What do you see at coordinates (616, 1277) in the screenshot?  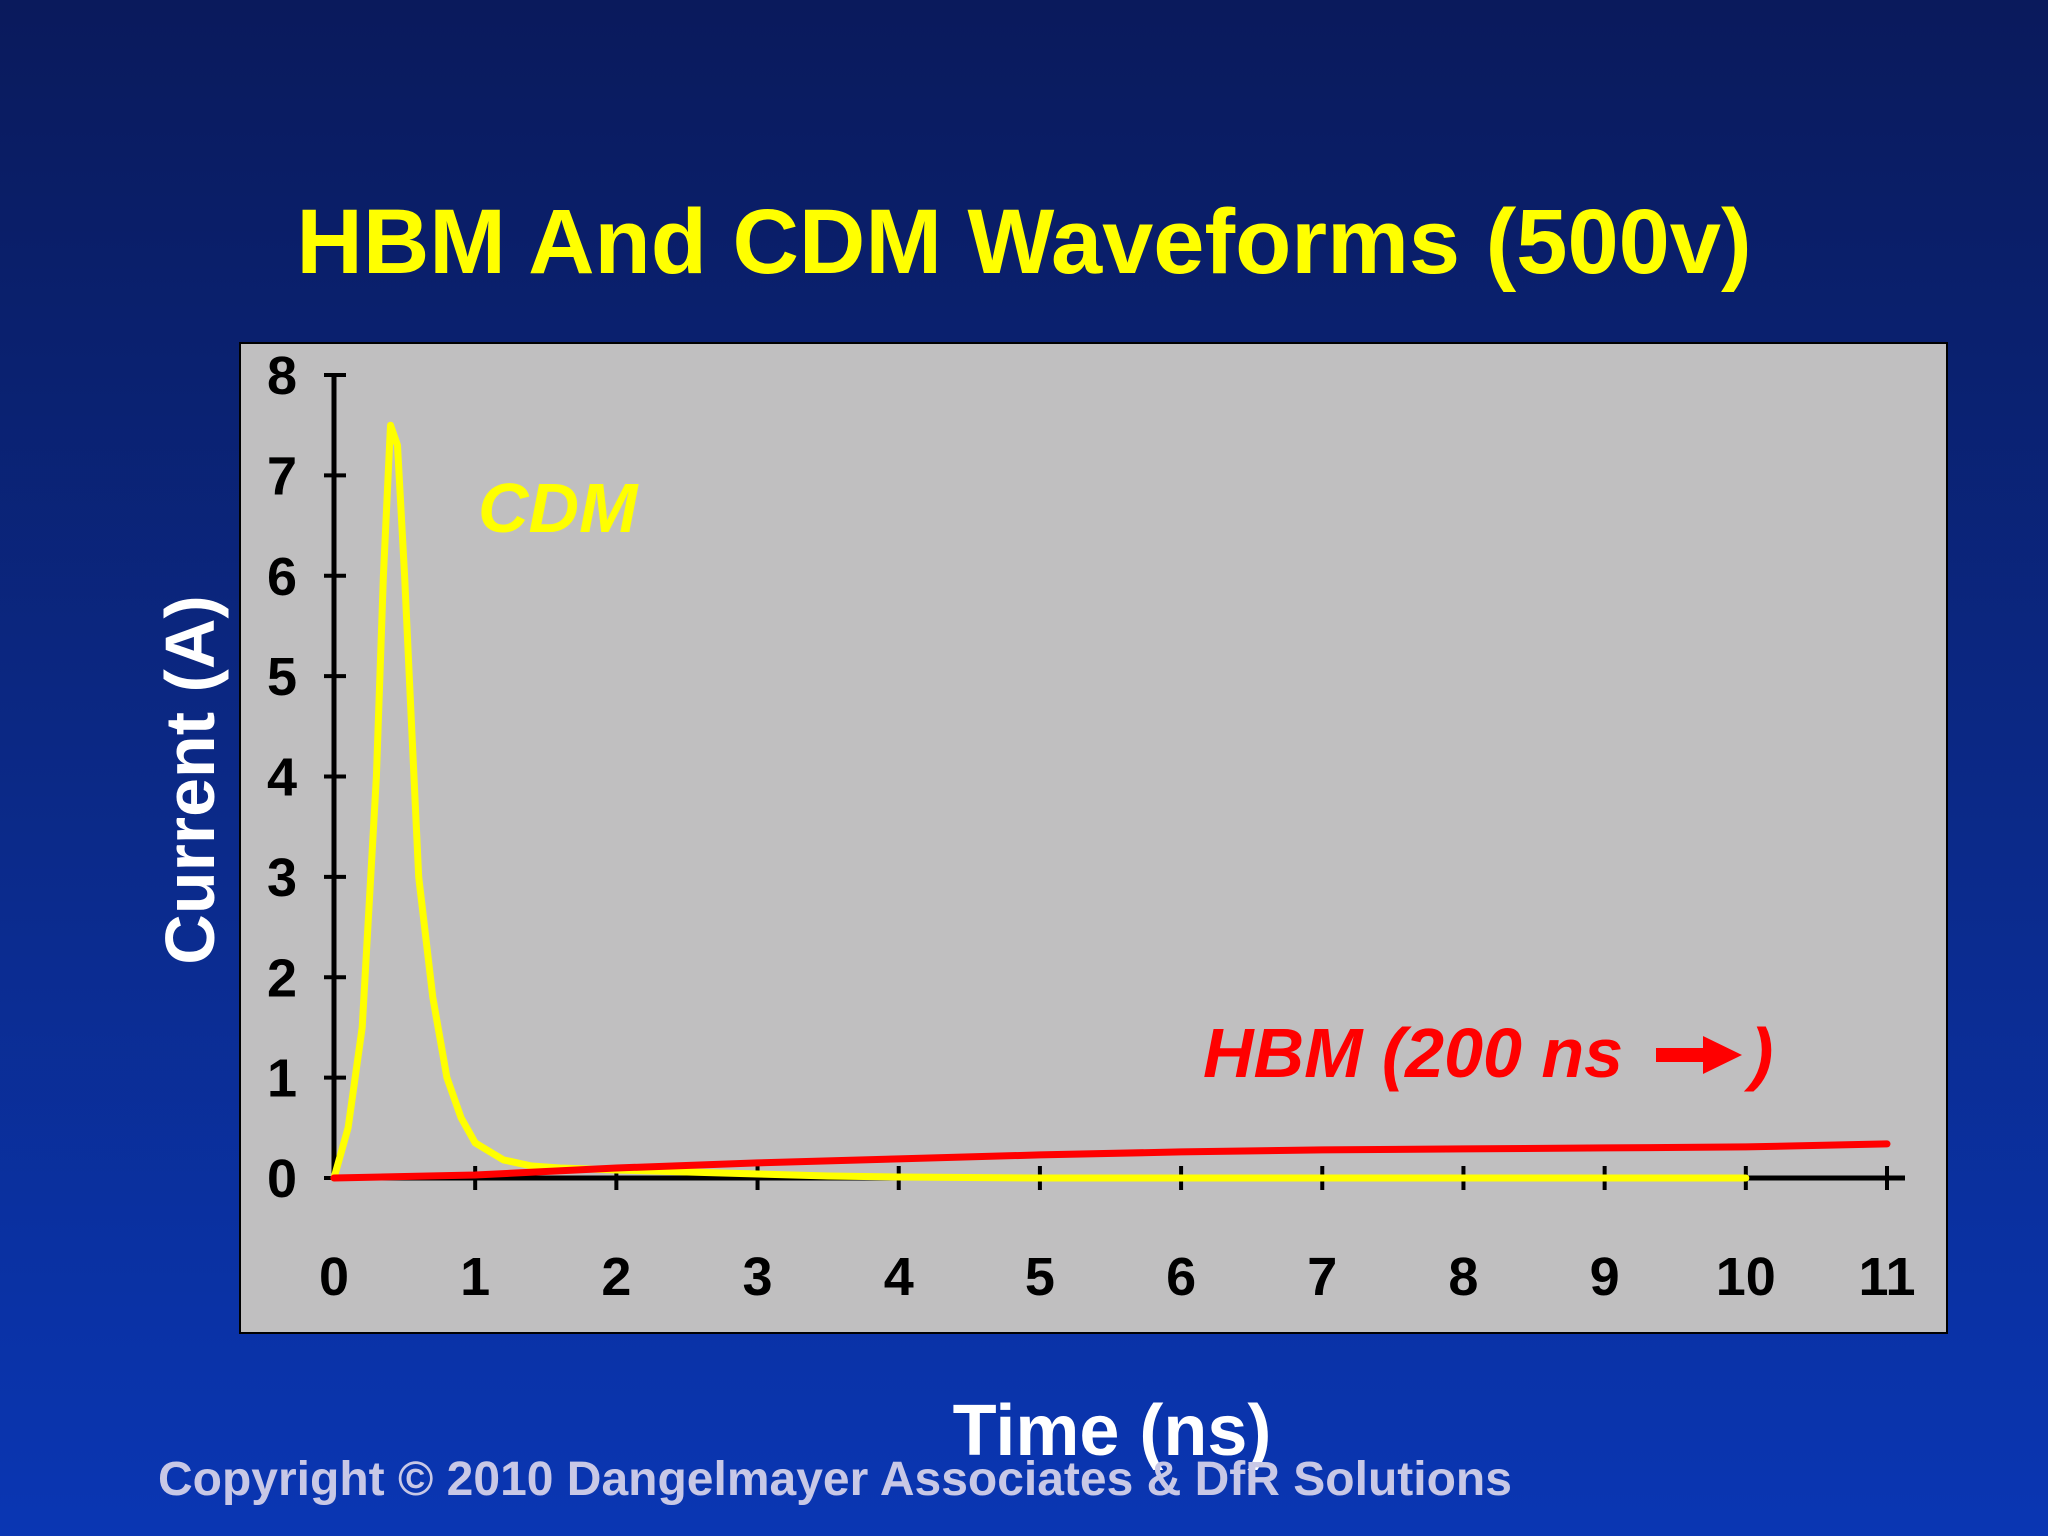 I see `x-tick-label: 2` at bounding box center [616, 1277].